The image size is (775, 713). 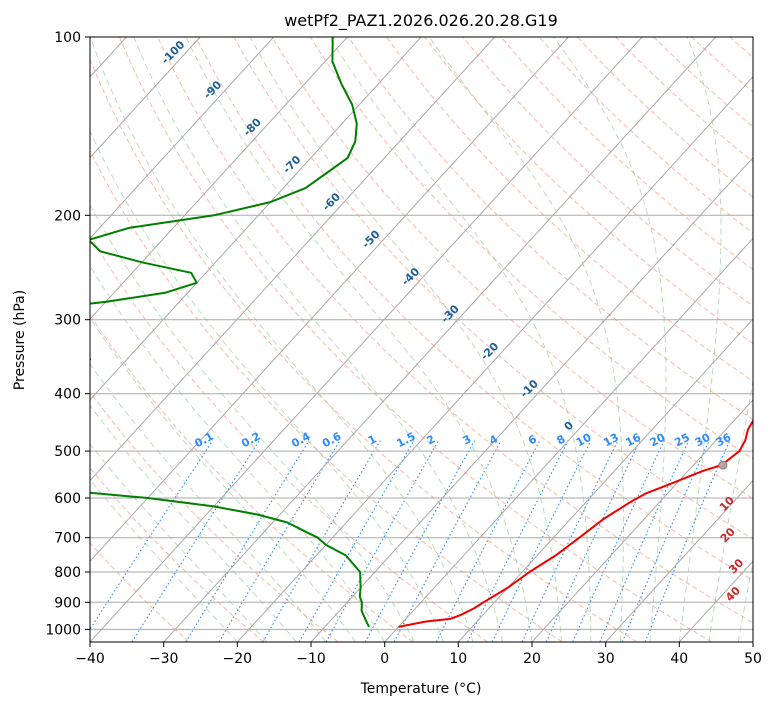 I want to click on x-tick-label: 10, so click(x=458, y=659).